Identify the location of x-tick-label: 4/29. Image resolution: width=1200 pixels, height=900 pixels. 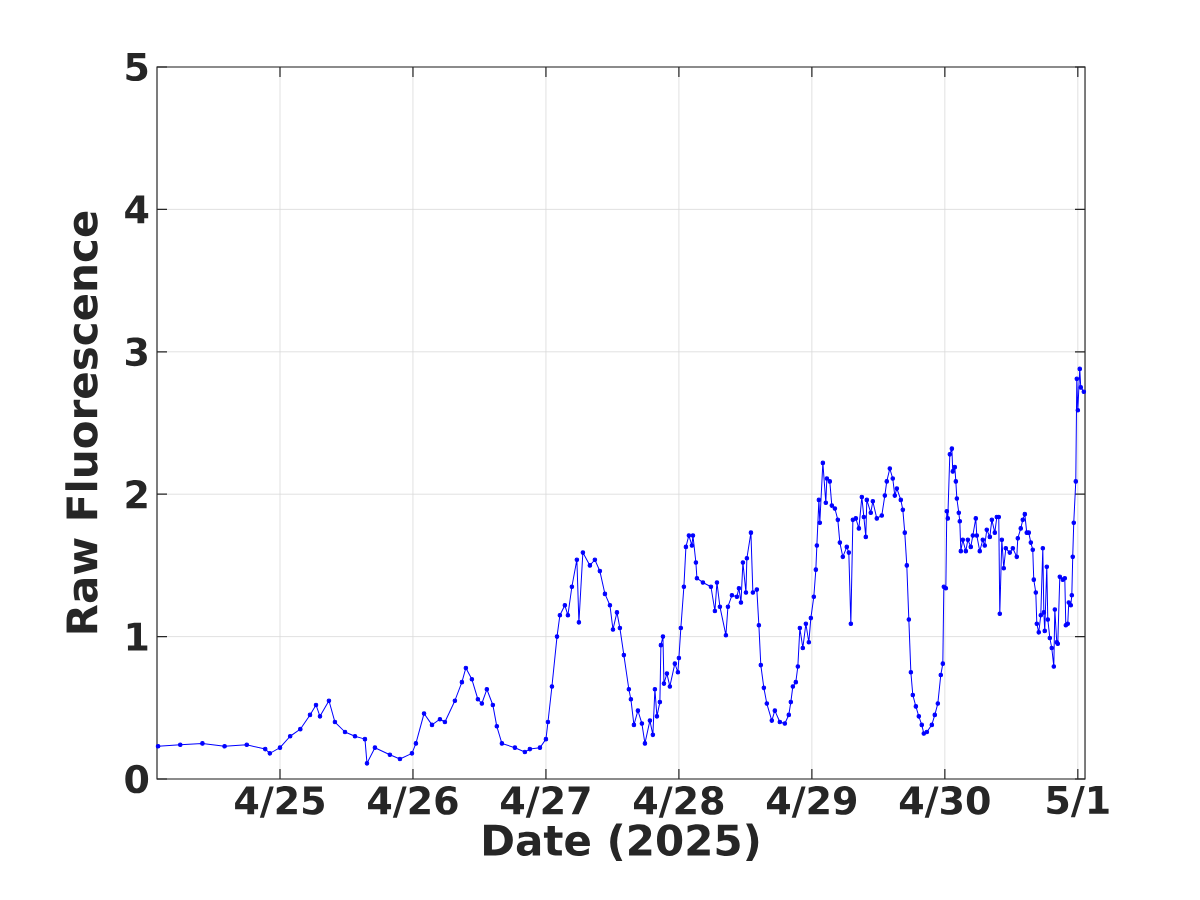
(811, 802).